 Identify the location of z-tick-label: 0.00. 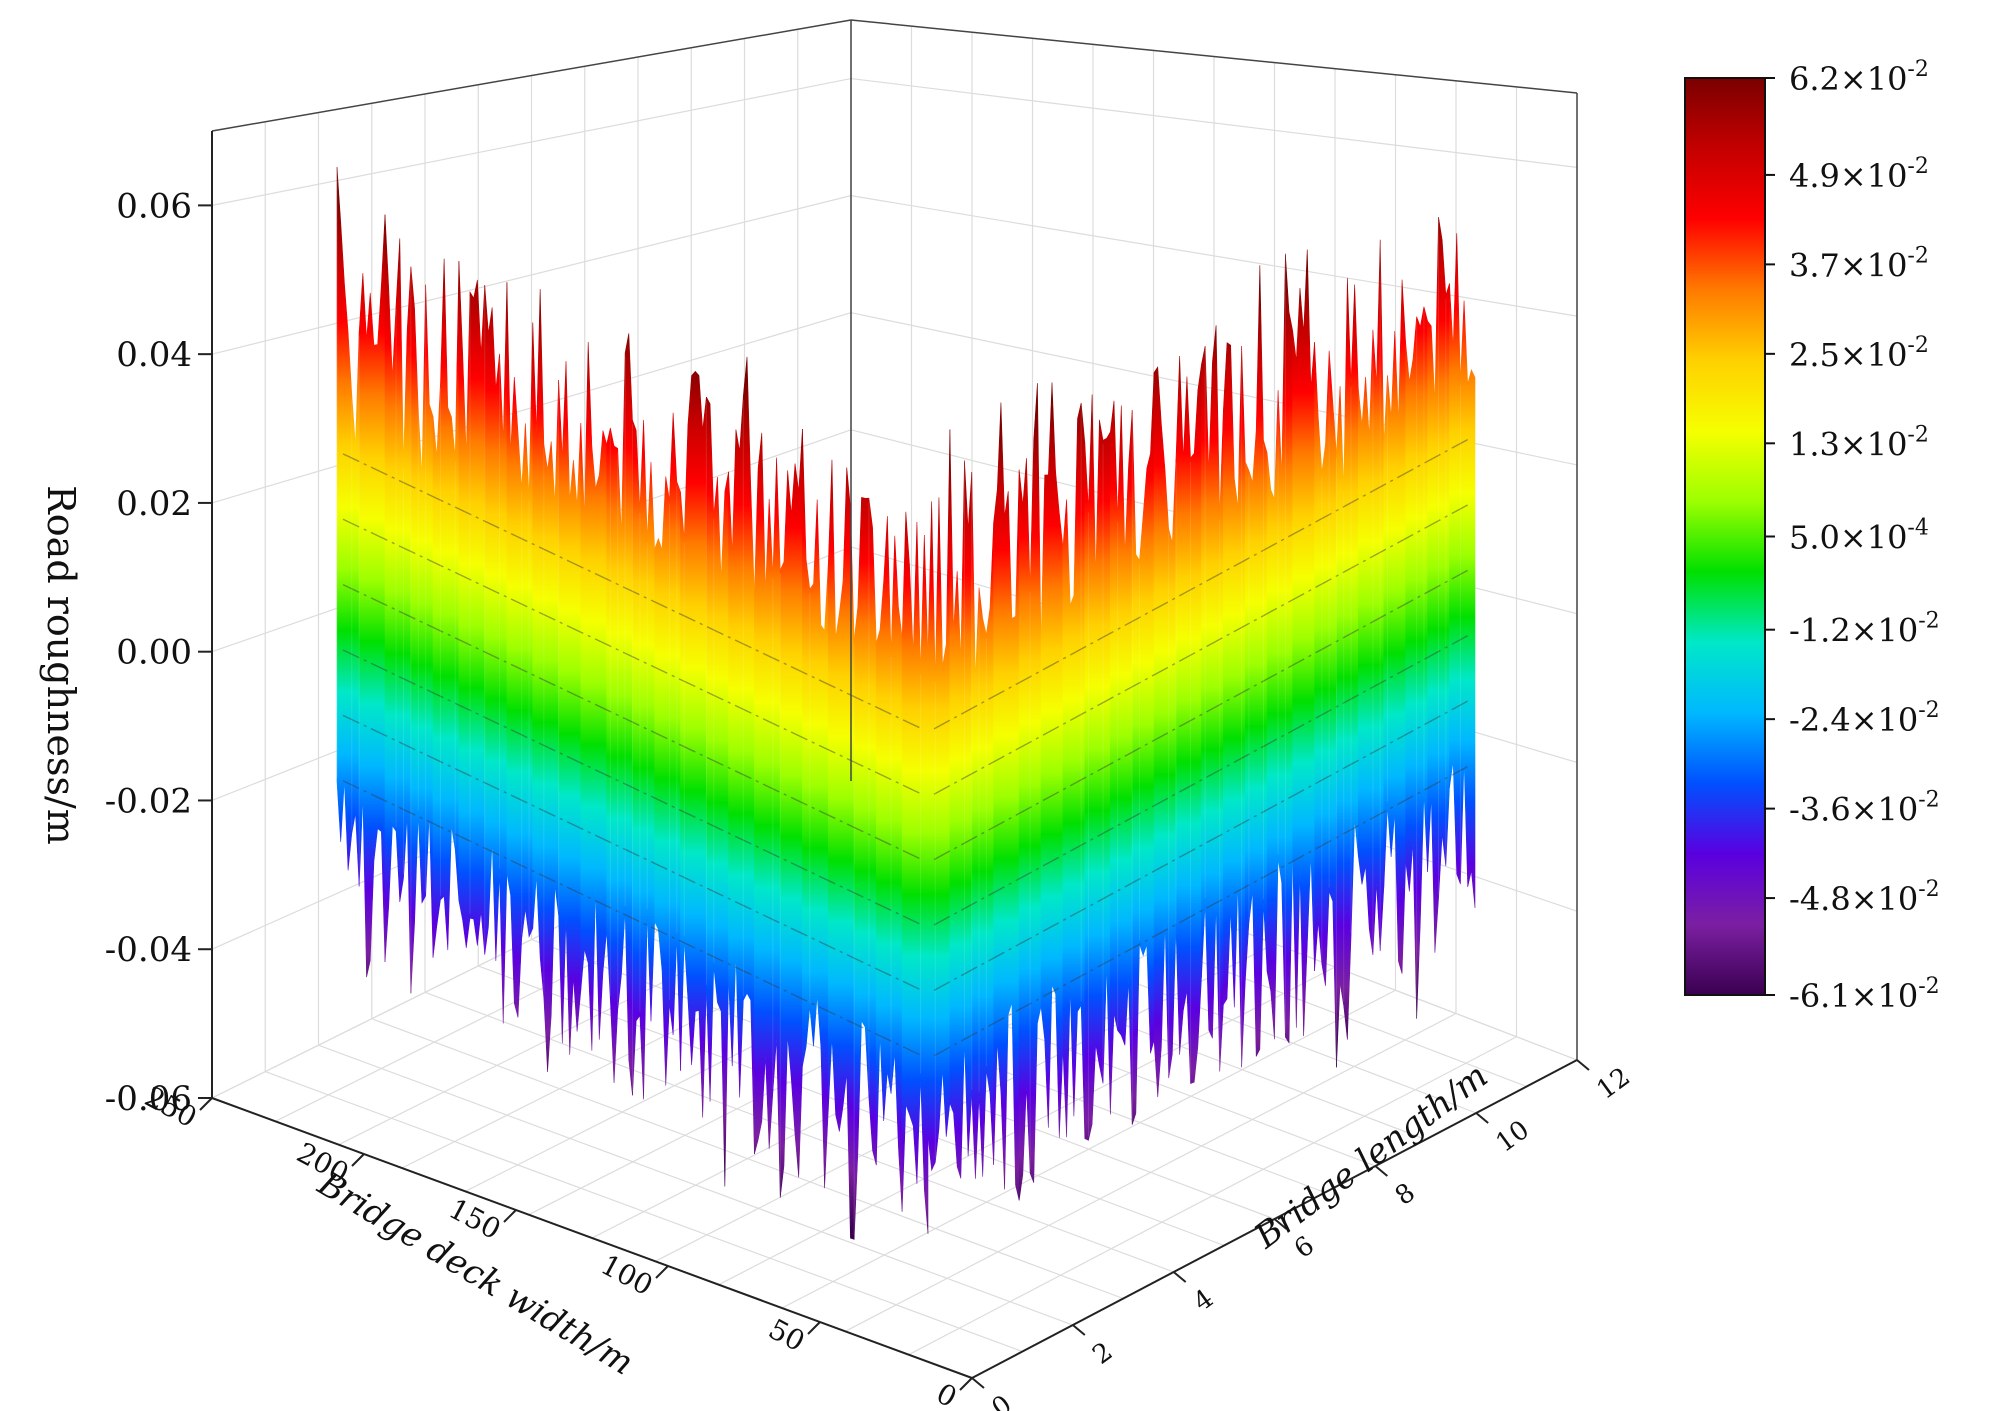
(154, 653).